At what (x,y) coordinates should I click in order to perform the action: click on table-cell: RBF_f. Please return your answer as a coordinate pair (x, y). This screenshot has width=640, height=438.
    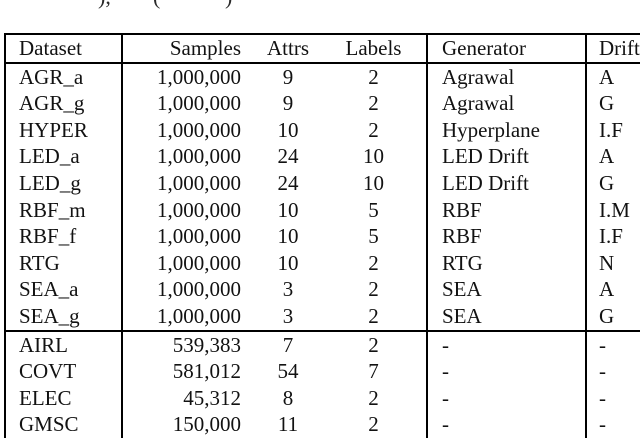
    Looking at the image, I should click on (64, 236).